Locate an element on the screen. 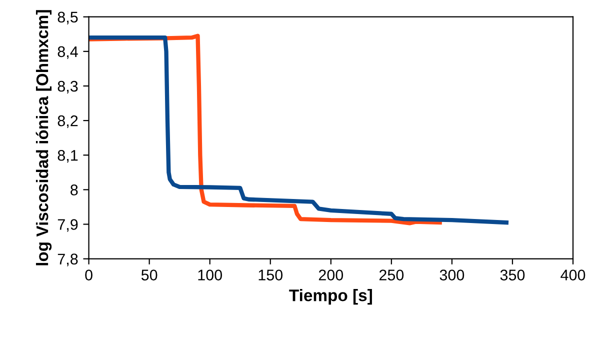  y-tick-label: 8,3 is located at coordinates (68, 87).